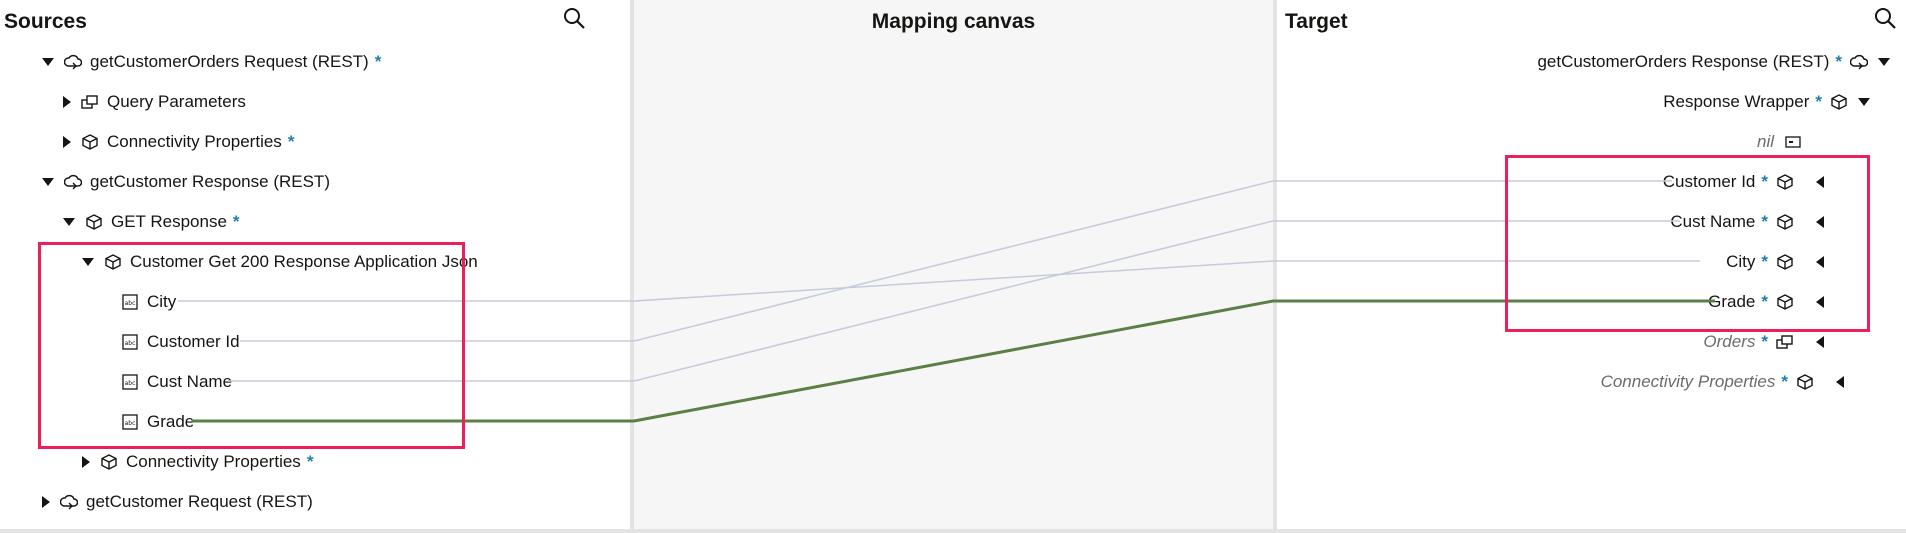 The width and height of the screenshot is (1906, 533). I want to click on source-tree-item: GET Response *, so click(151, 222).